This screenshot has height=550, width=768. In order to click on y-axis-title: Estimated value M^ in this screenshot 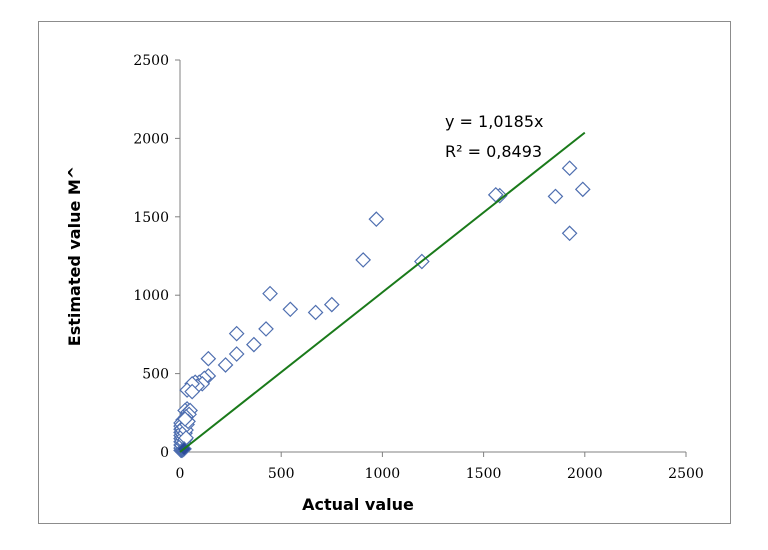, I will do `click(74, 256)`.